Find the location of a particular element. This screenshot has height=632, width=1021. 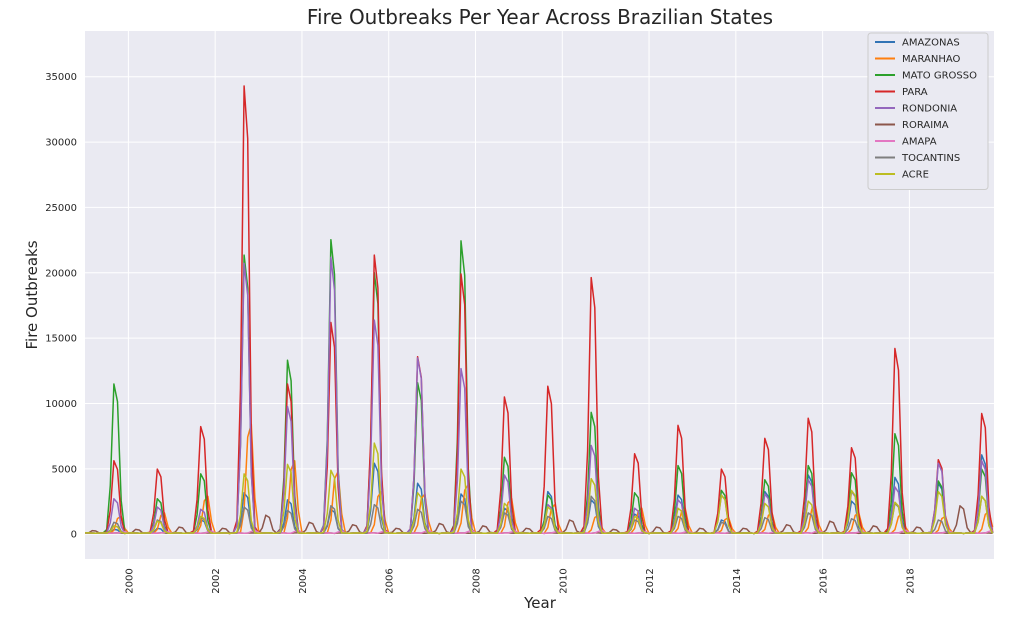

x-tick-label: 2018 is located at coordinates (910, 580).